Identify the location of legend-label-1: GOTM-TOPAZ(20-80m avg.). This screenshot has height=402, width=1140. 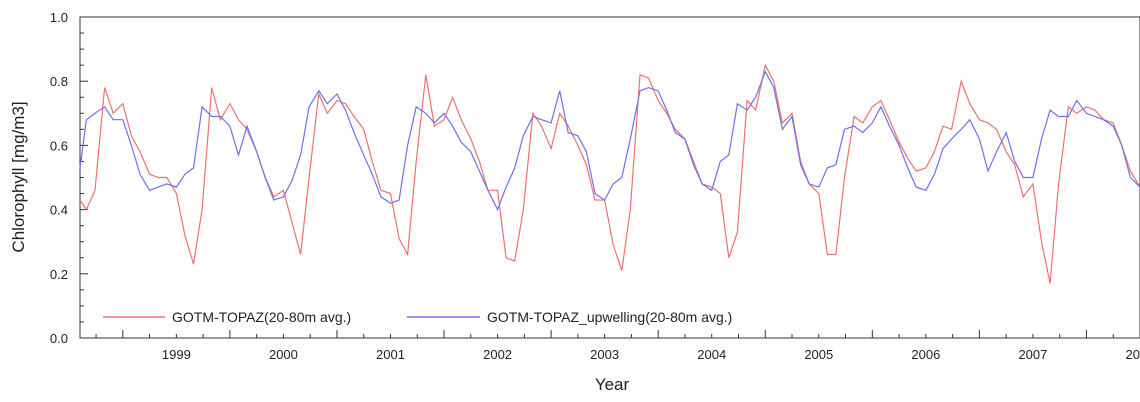
(261, 317).